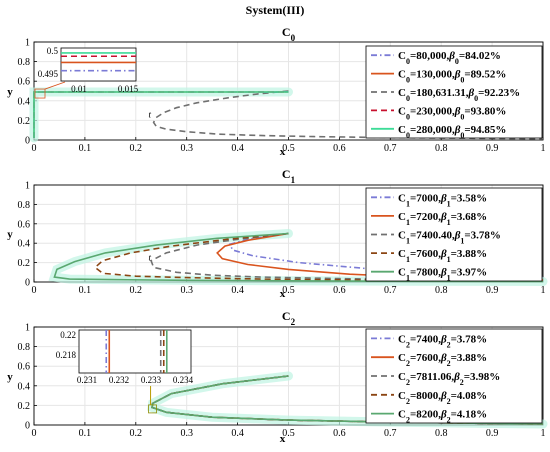 This screenshot has height=452, width=550. What do you see at coordinates (135, 351) in the screenshot?
I see `inset-frame` at bounding box center [135, 351].